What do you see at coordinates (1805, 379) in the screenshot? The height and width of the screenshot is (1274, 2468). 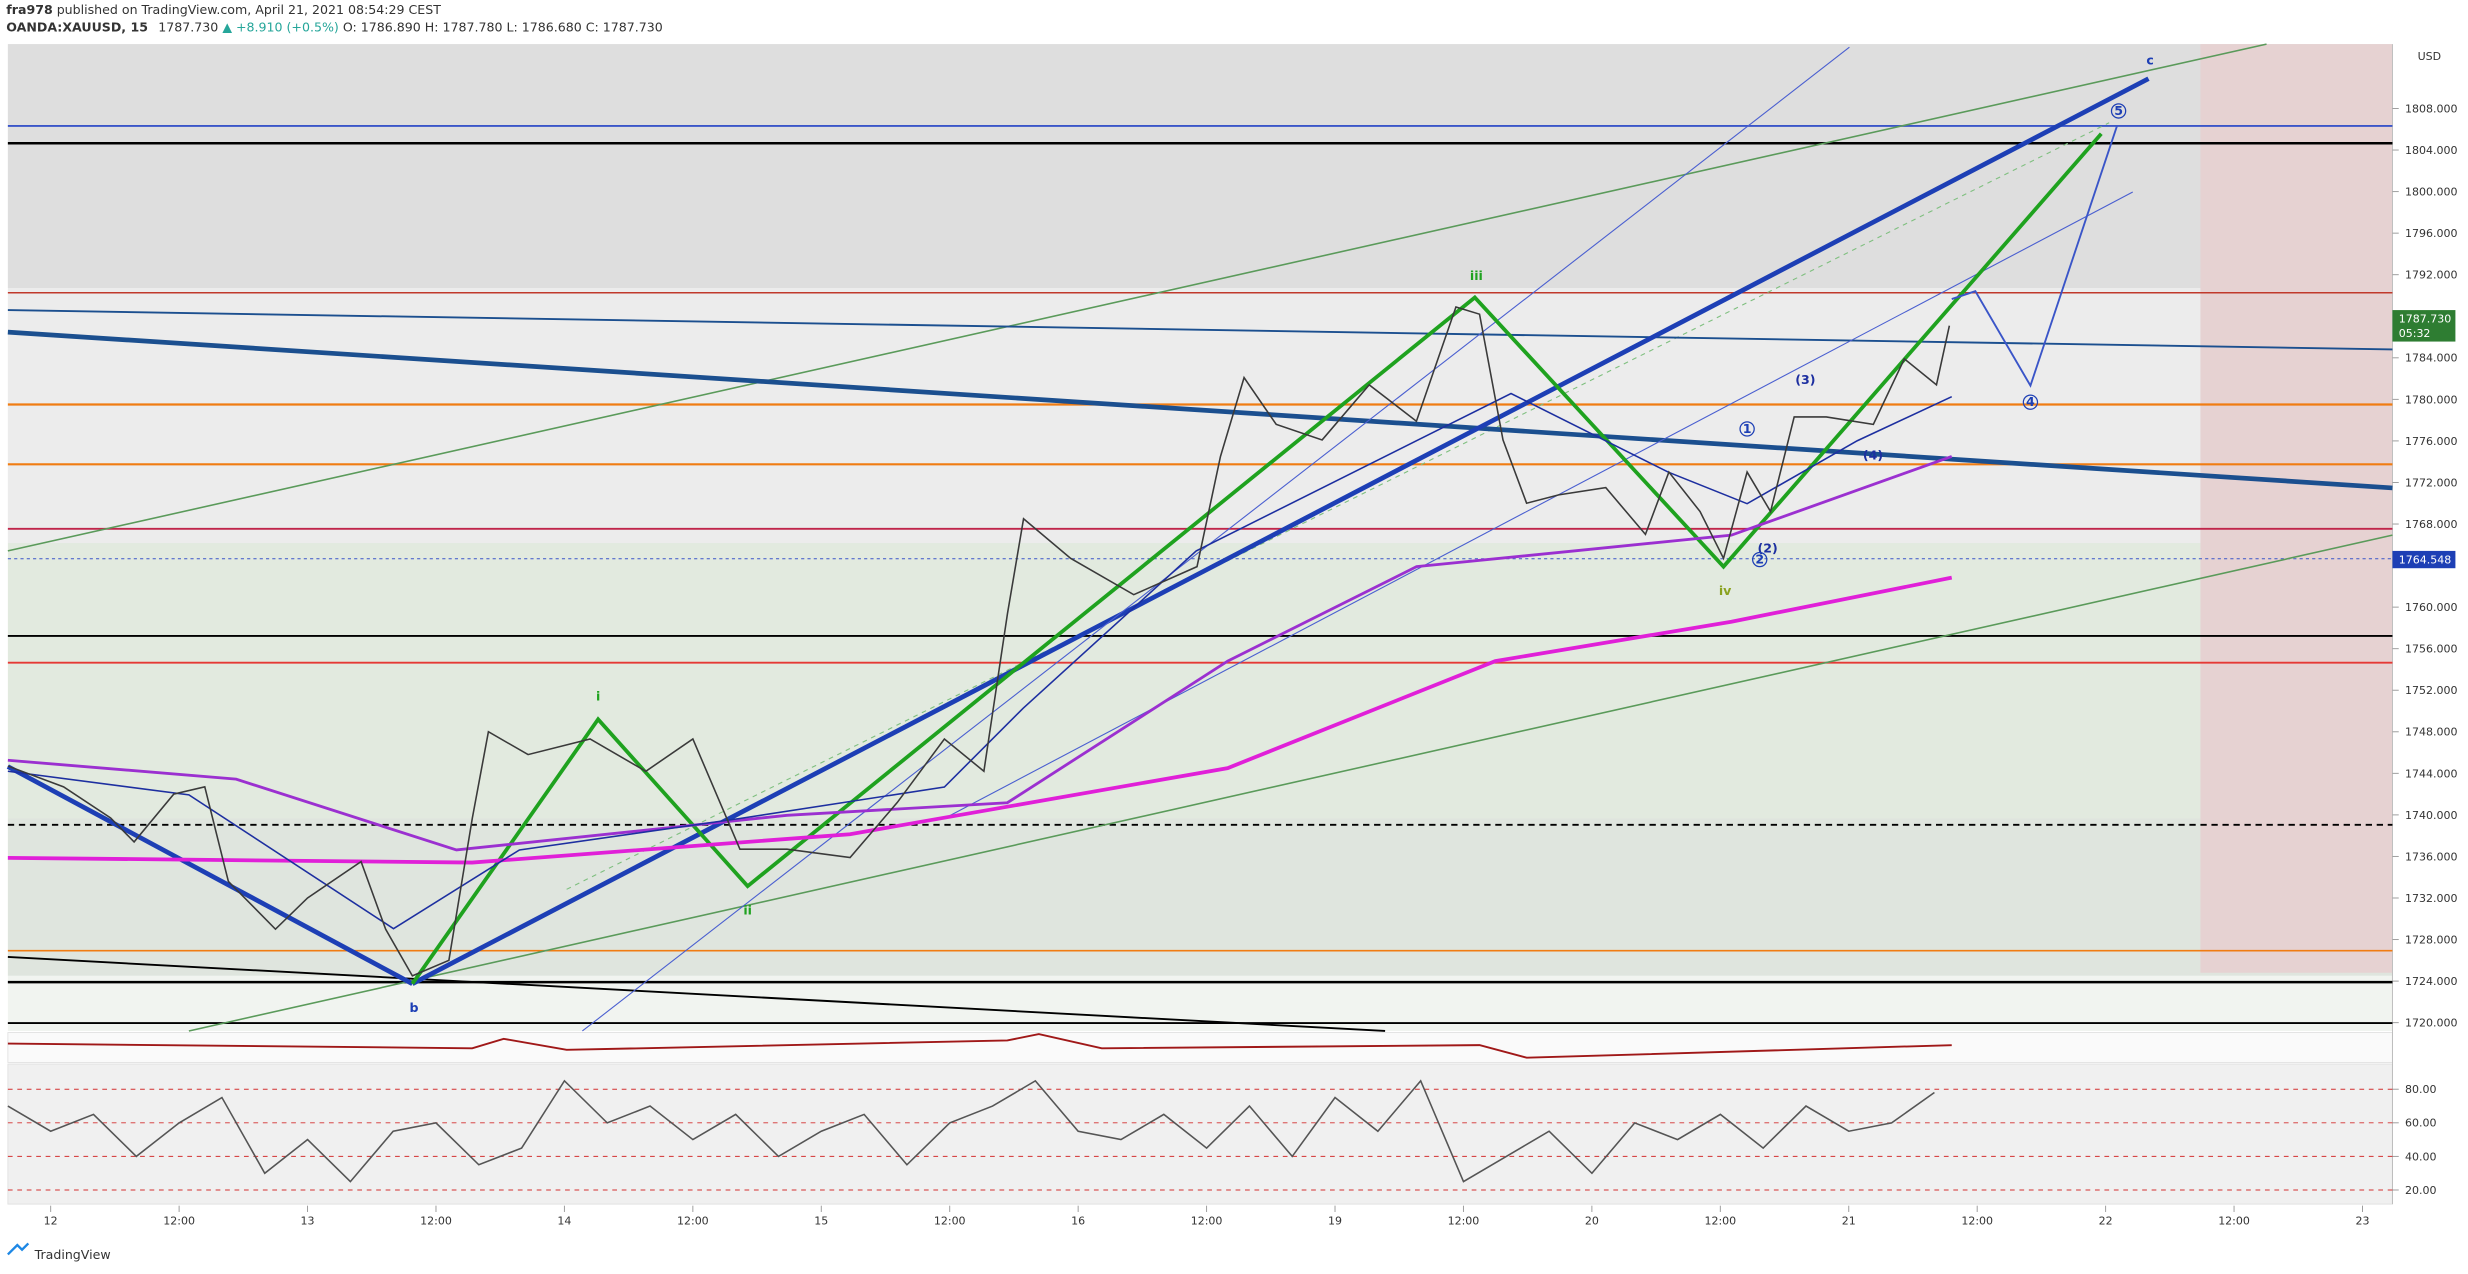 I see `wave-label: (3)` at bounding box center [1805, 379].